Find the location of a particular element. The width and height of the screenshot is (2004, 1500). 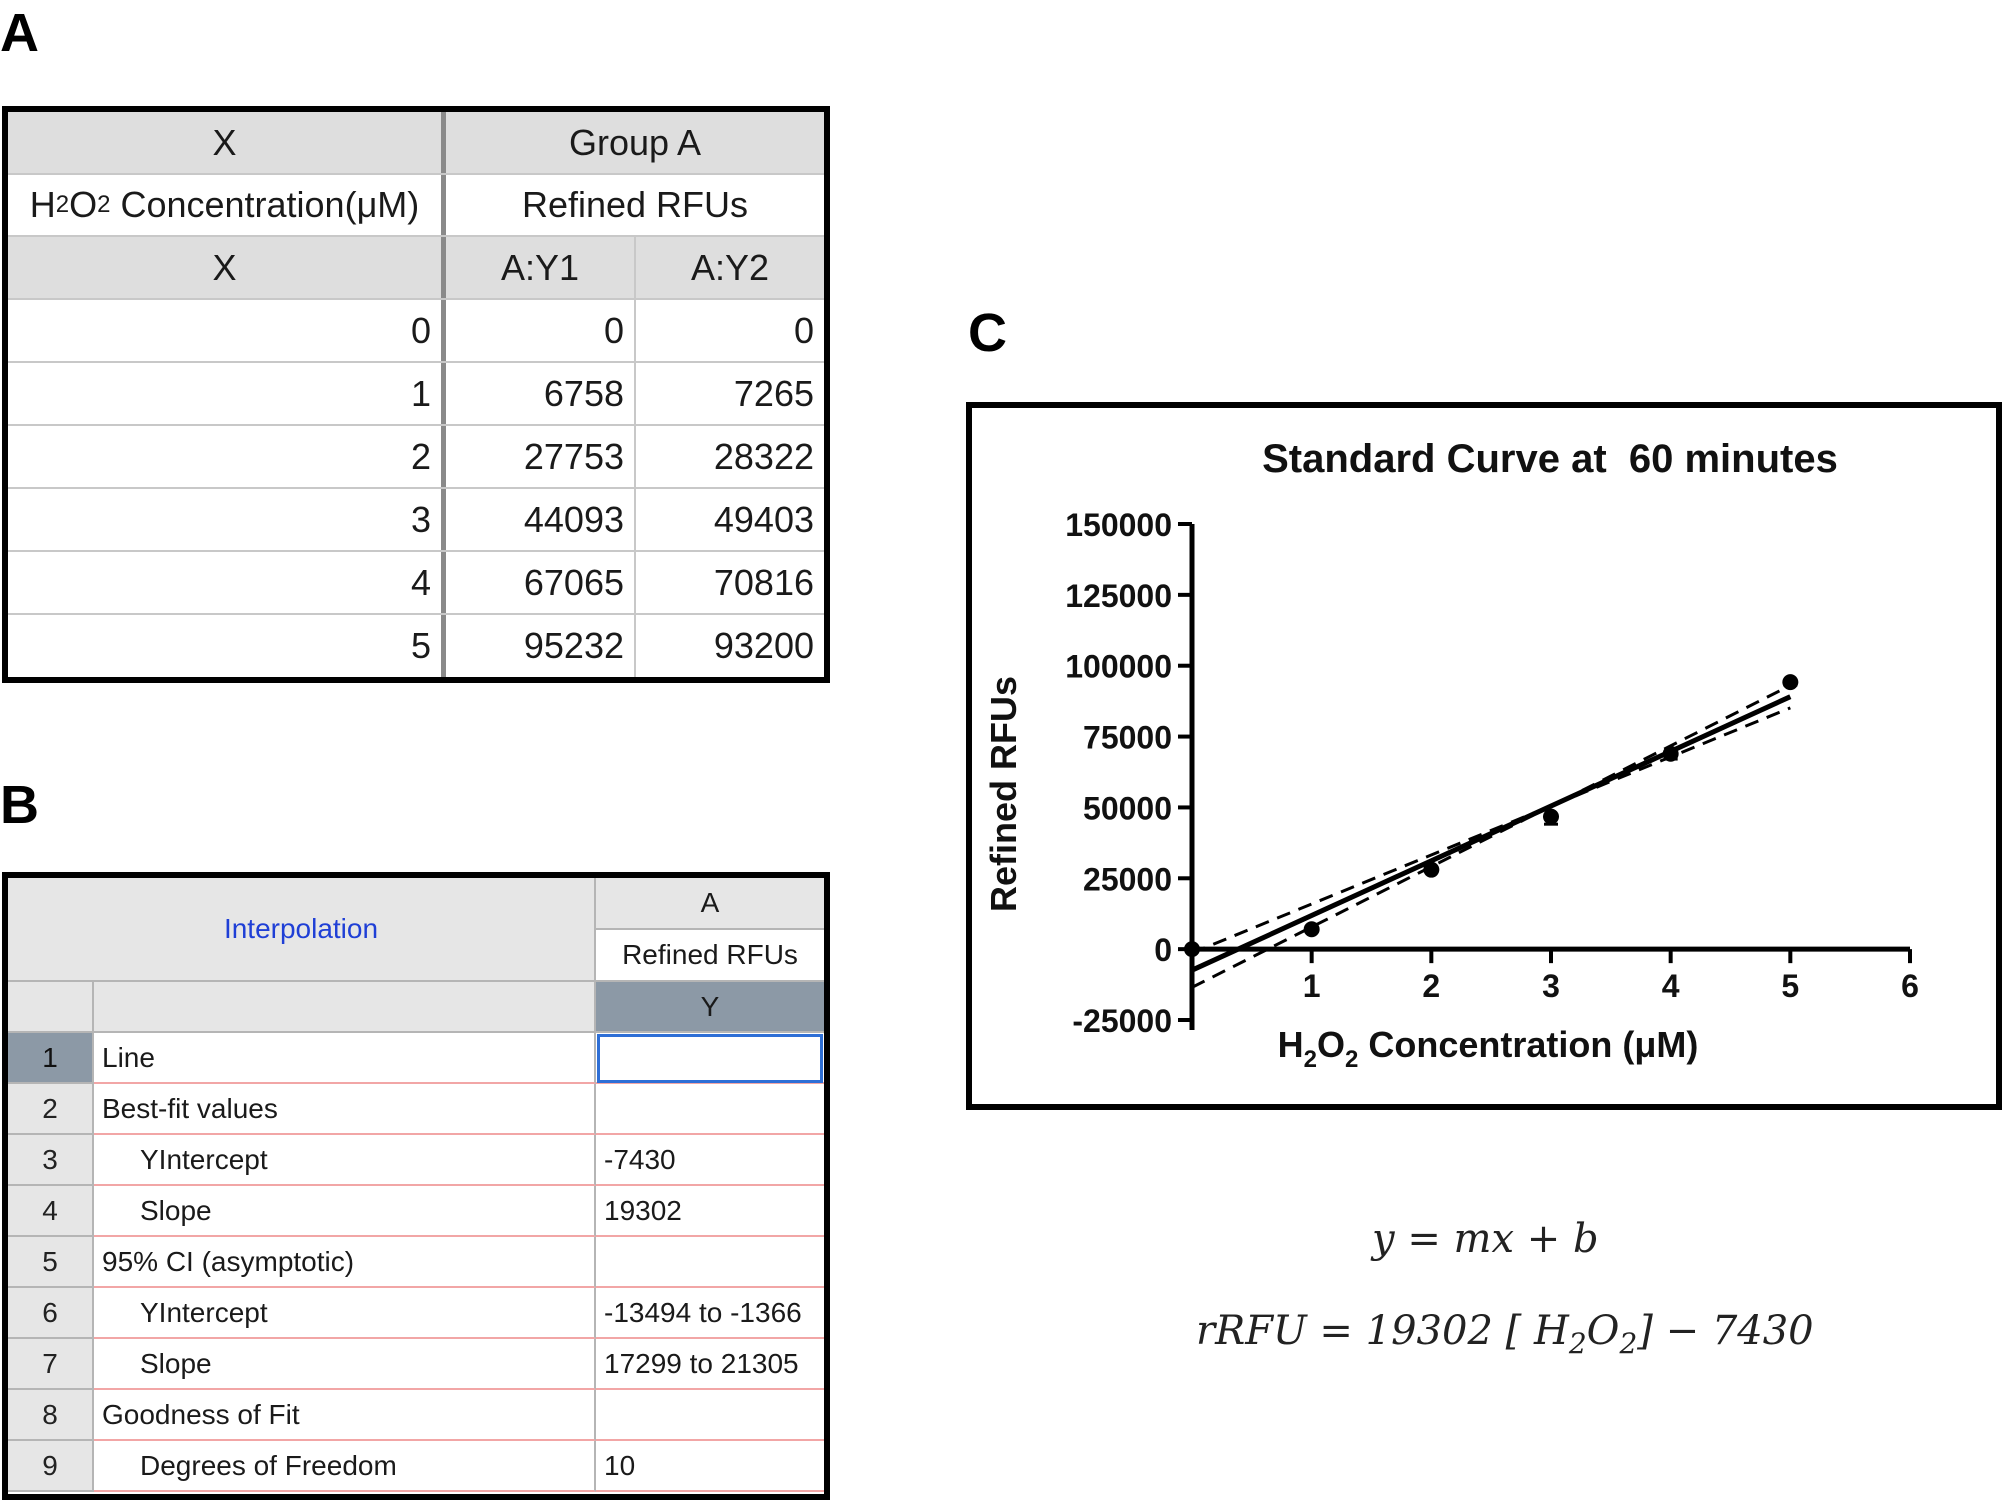

table-row: 0 0 0 is located at coordinates (416, 331).